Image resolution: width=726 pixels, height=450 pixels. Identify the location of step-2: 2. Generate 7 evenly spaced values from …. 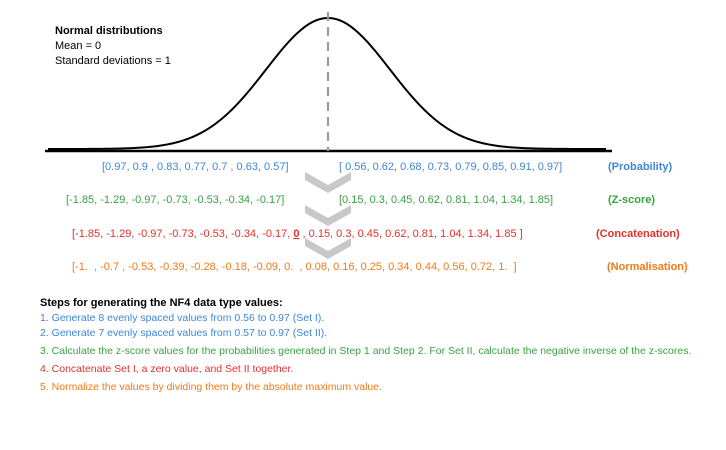
(184, 333).